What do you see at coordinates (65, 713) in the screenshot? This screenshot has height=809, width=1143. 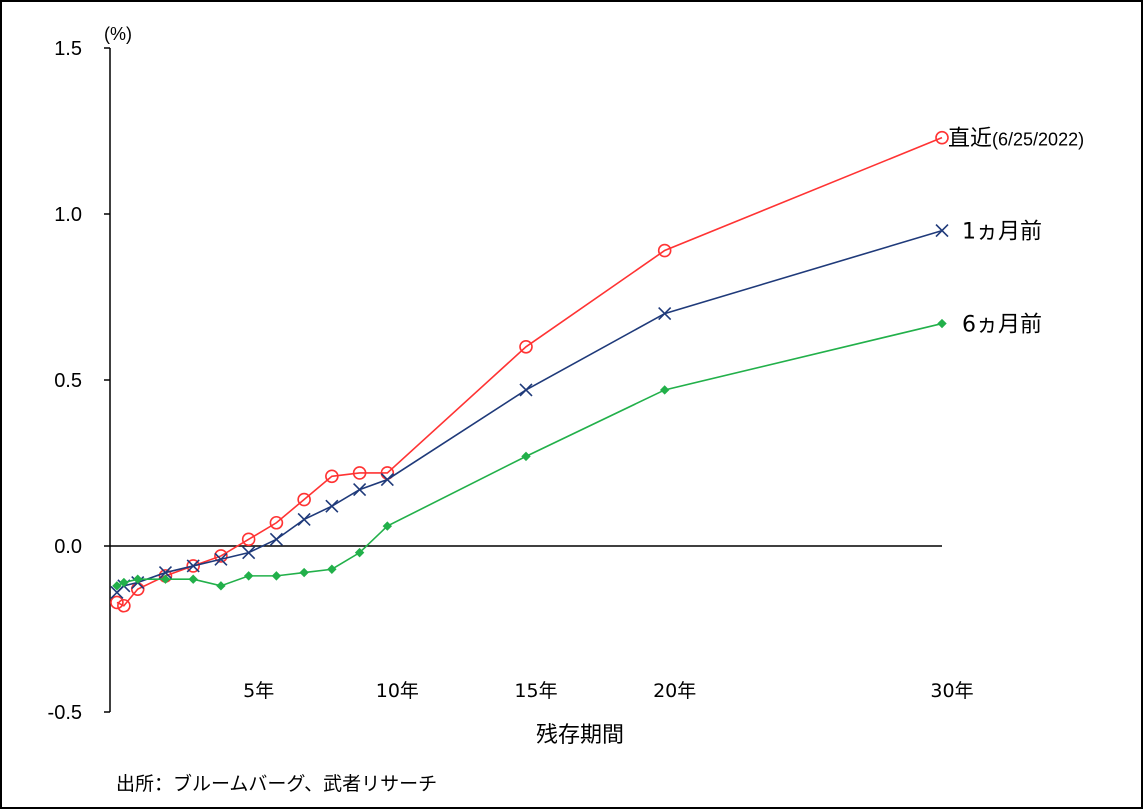 I see `y-tick-label: -0.5` at bounding box center [65, 713].